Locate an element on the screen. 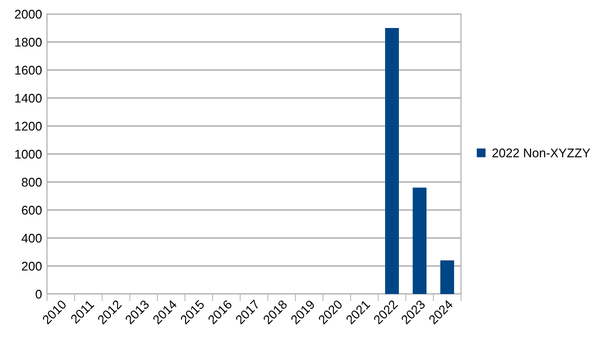 Image resolution: width=605 pixels, height=341 pixels. y-tick-label: 1400 is located at coordinates (28, 98).